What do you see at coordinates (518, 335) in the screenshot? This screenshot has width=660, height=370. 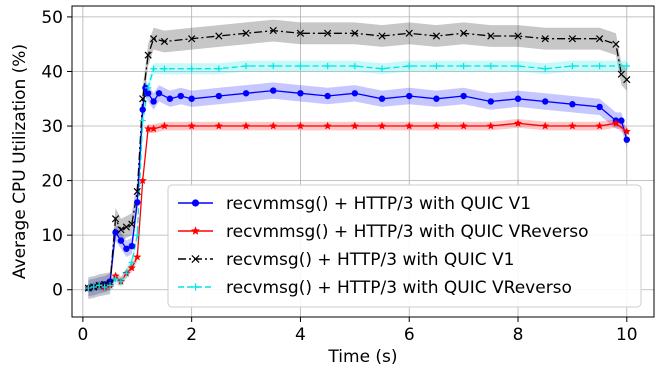 I see `x-tick-label: 8` at bounding box center [518, 335].